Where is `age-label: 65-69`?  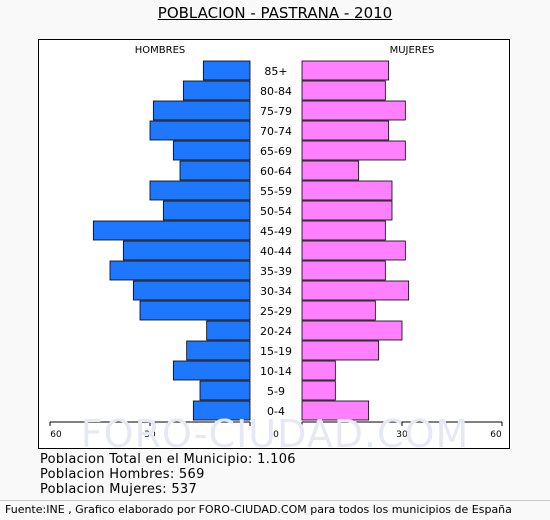 age-label: 65-69 is located at coordinates (276, 151).